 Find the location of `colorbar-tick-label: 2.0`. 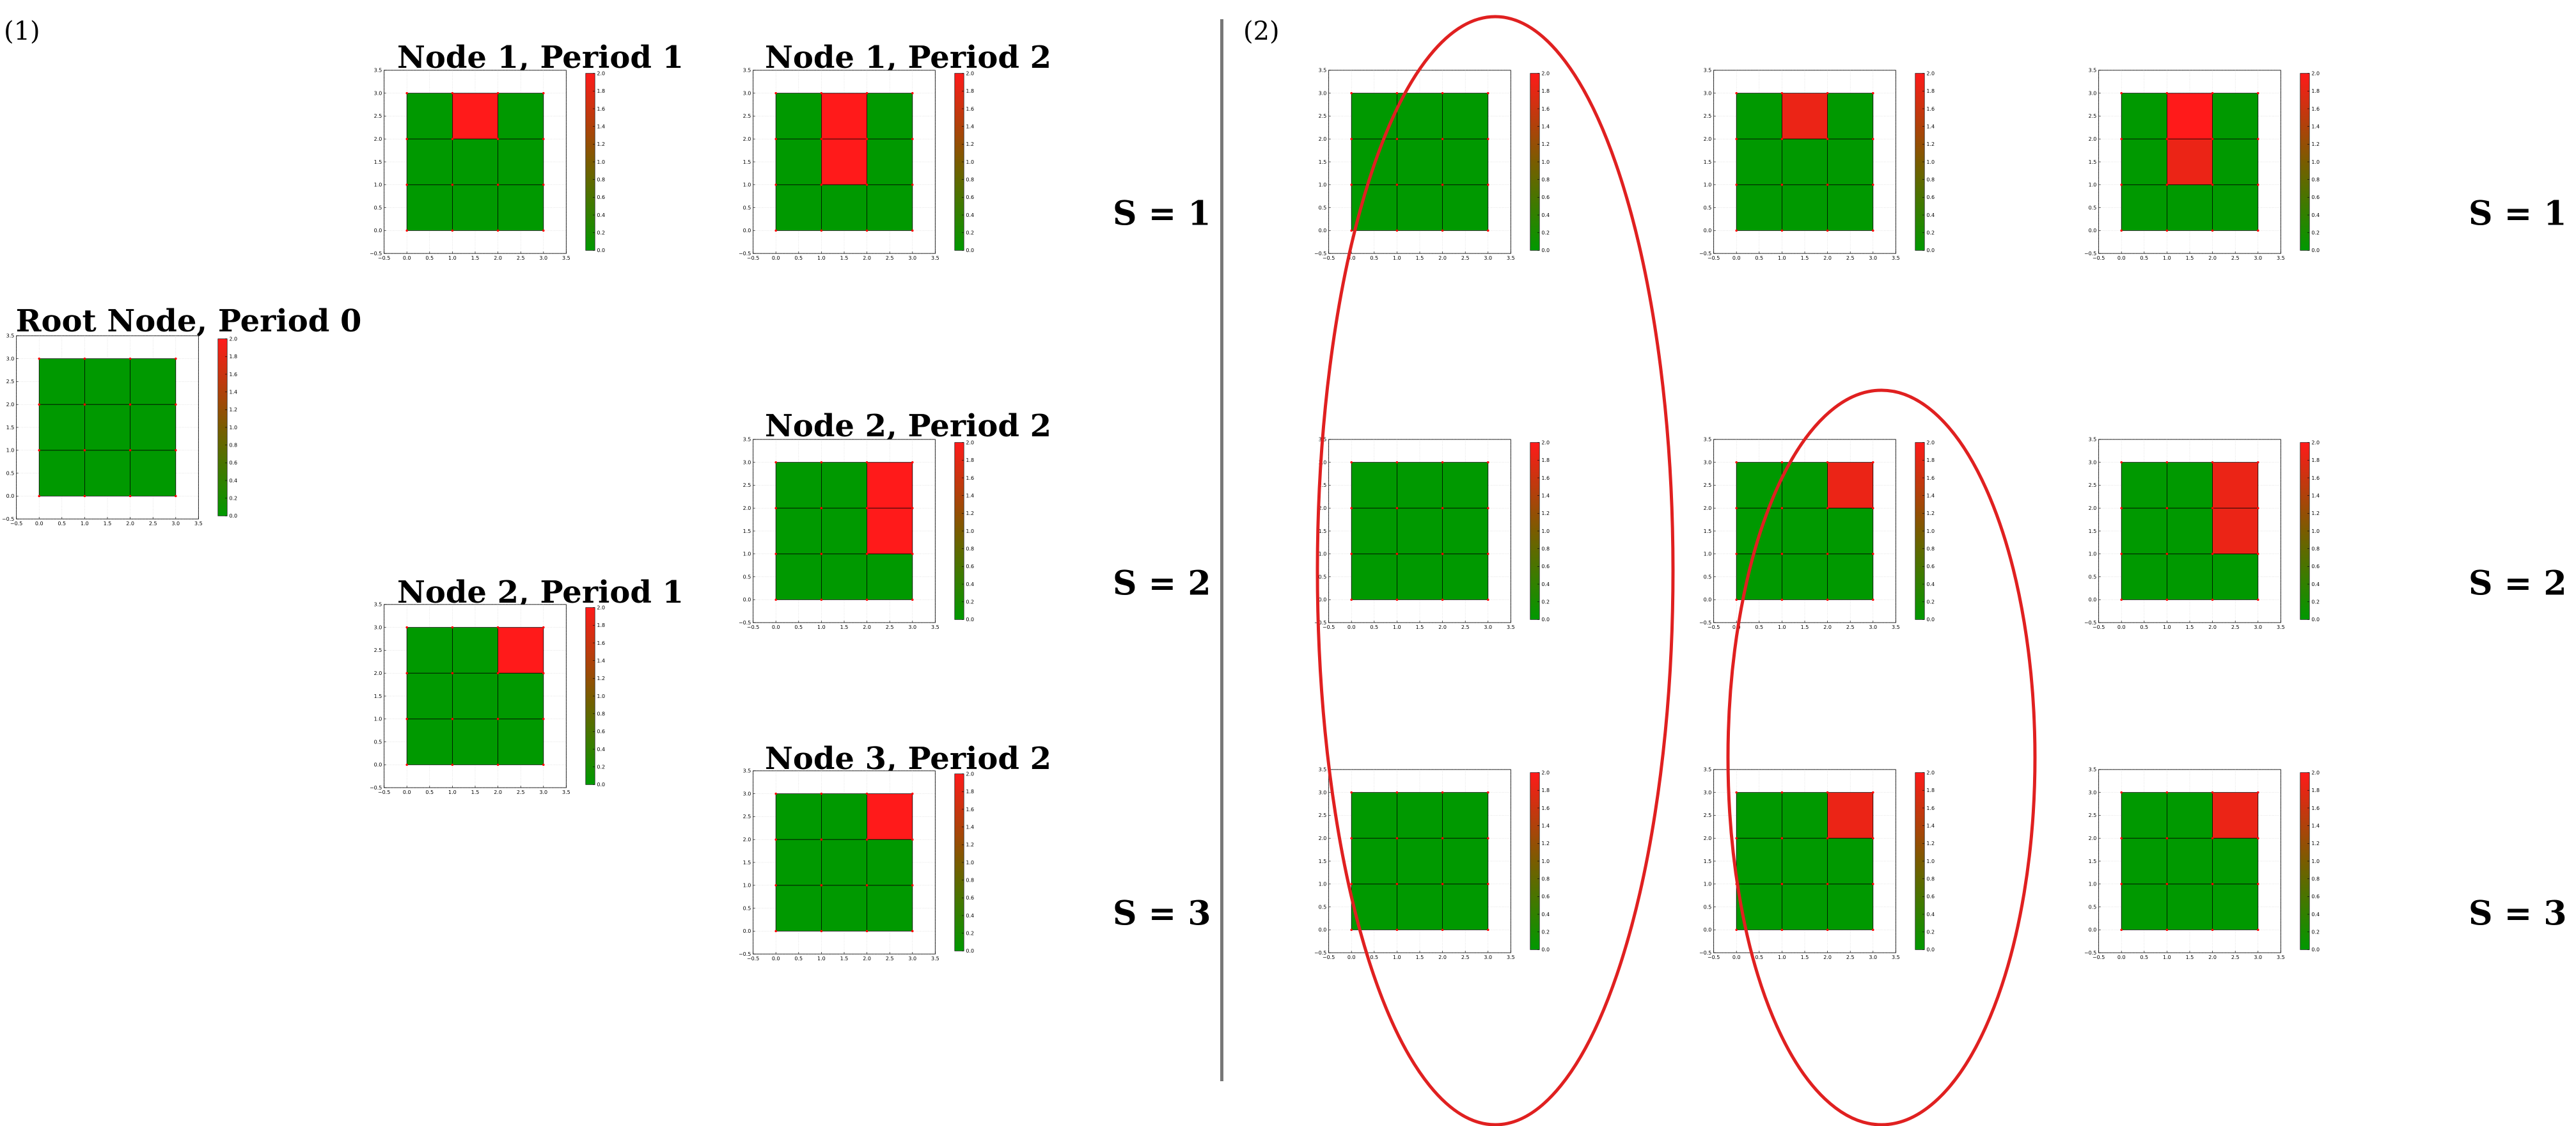

colorbar-tick-label: 2.0 is located at coordinates (601, 607).